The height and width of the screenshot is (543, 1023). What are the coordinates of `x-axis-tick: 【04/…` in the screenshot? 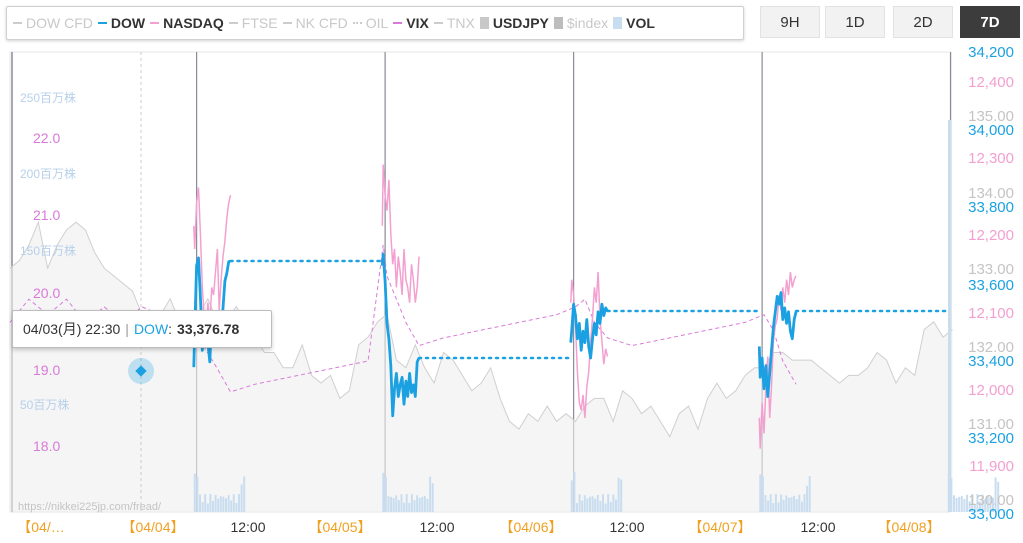 It's located at (40, 527).